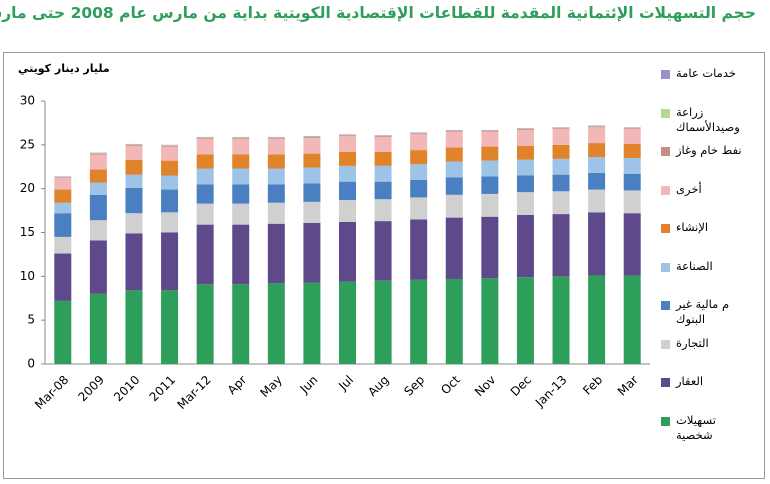 This screenshot has width=770, height=484. What do you see at coordinates (345, 383) in the screenshot?
I see `x-tick-label: Jul` at bounding box center [345, 383].